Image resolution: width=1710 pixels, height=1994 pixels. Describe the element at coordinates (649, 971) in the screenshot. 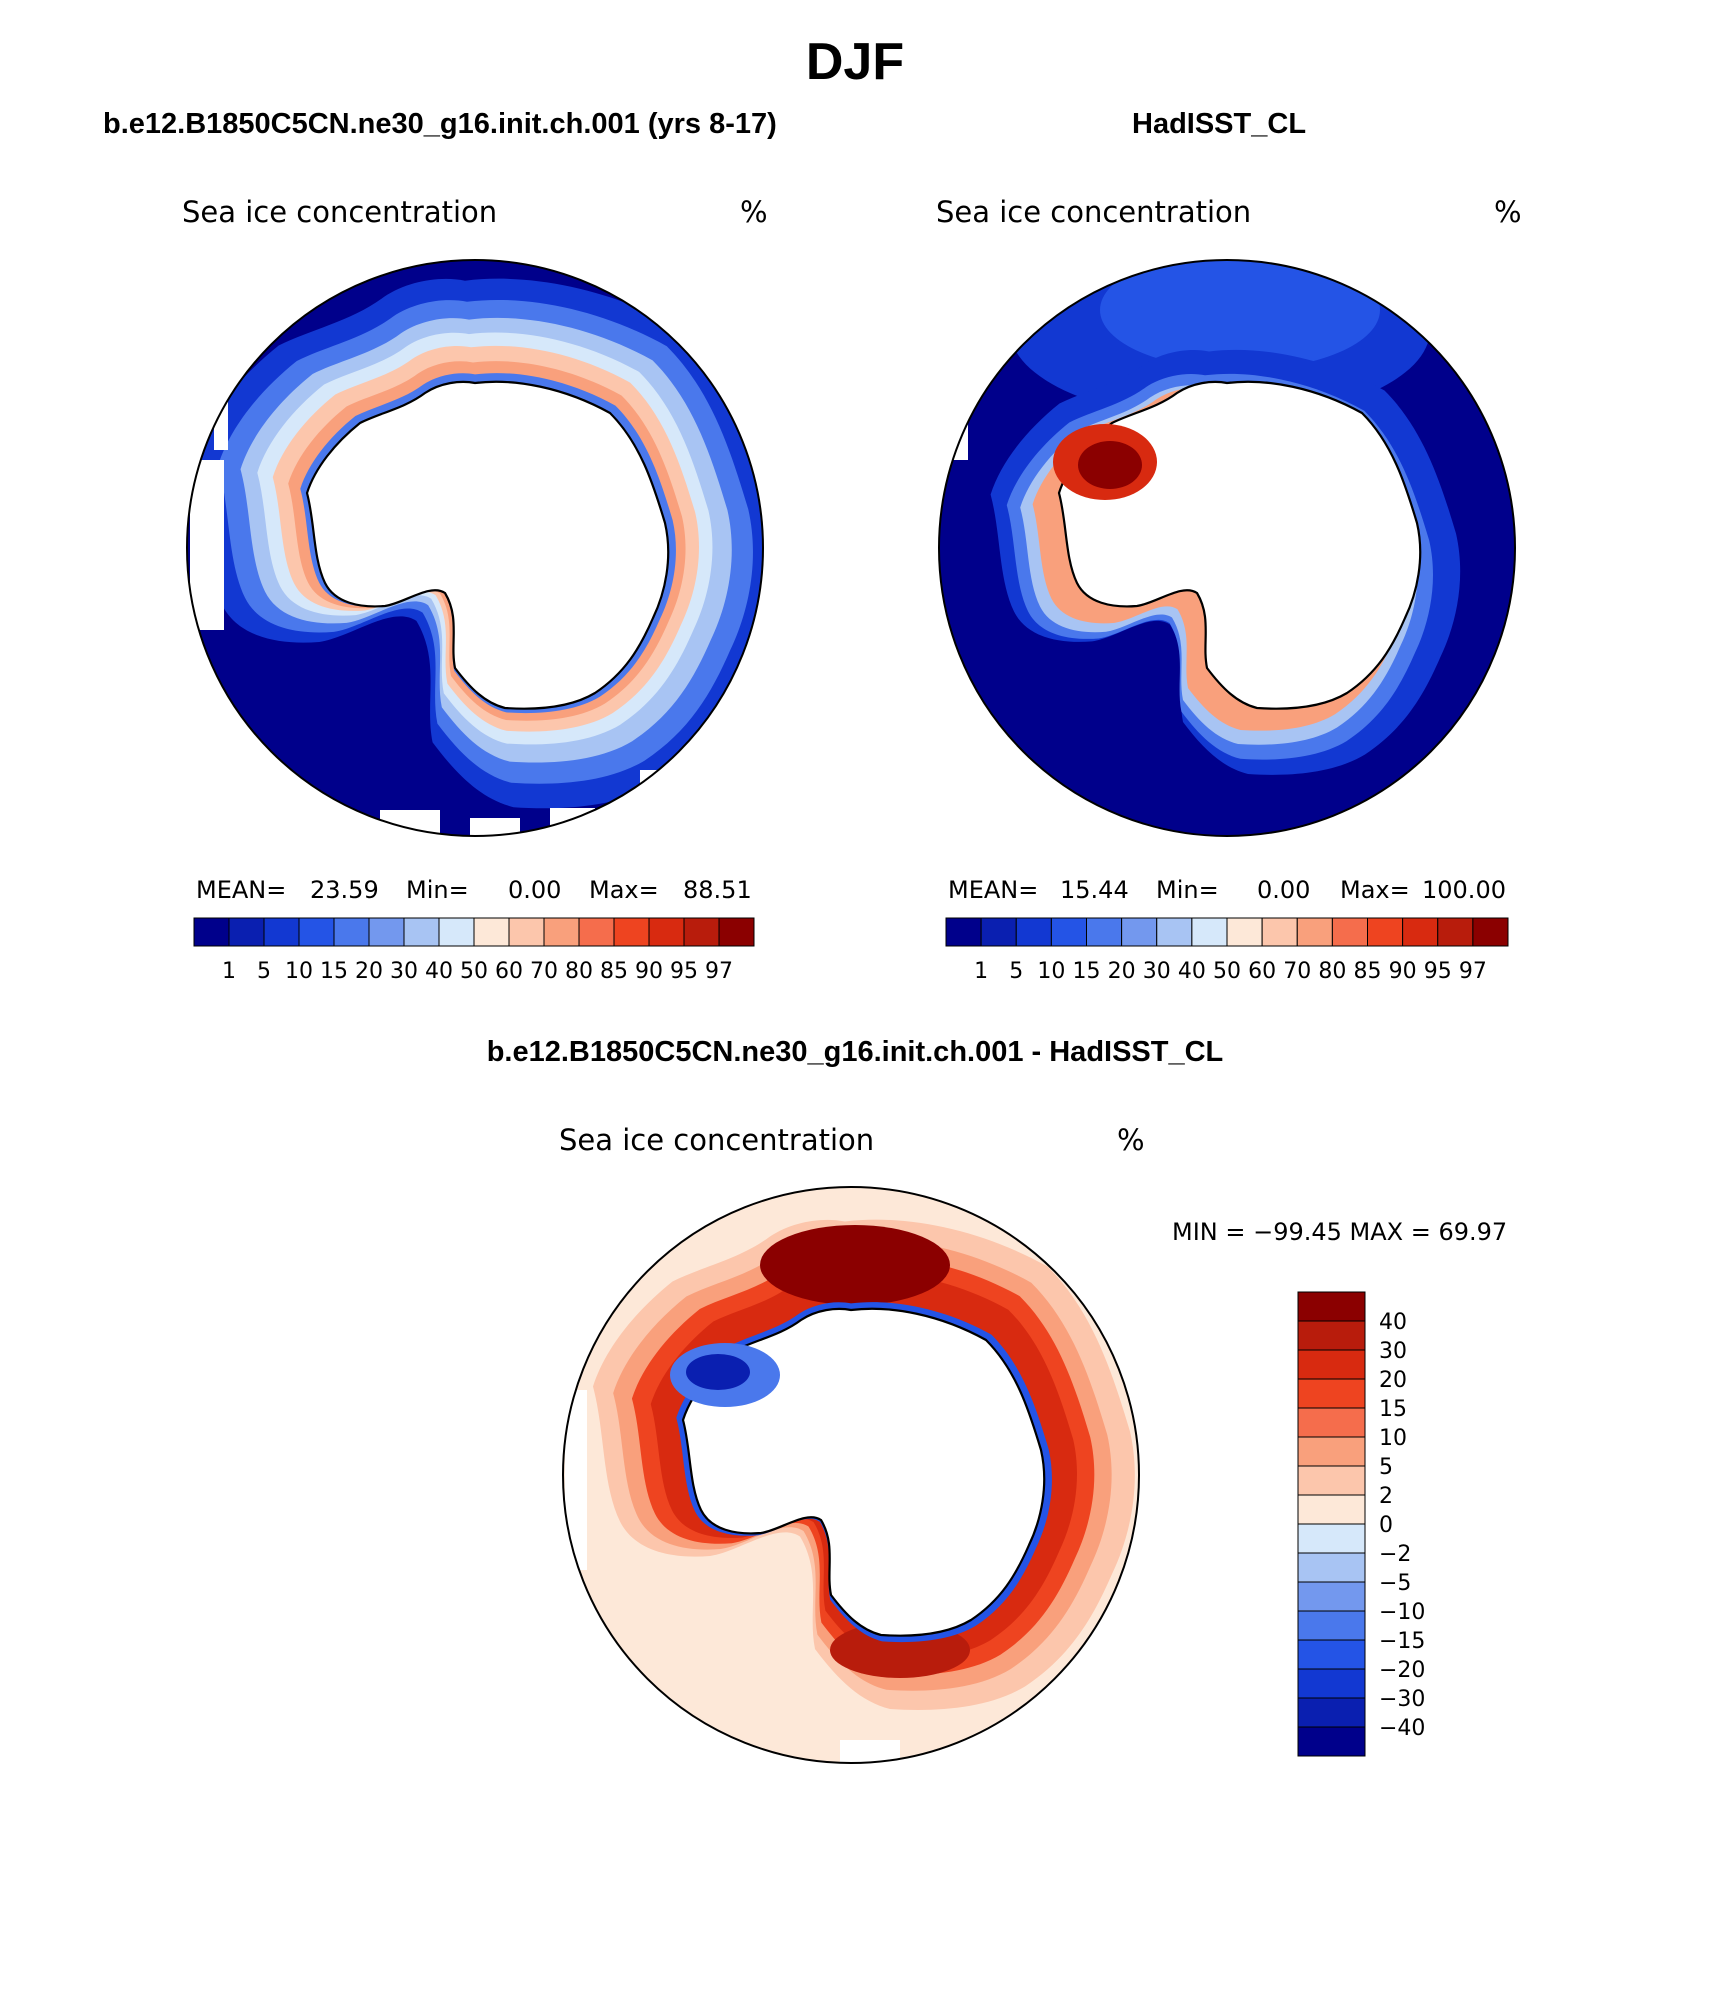

I see `model-colorbar-tick-label: 90` at that location.